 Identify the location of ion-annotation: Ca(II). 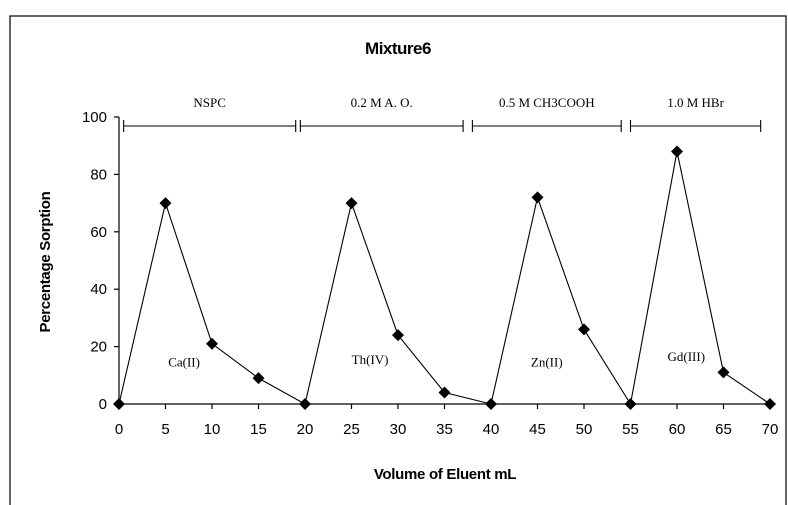
(184, 362).